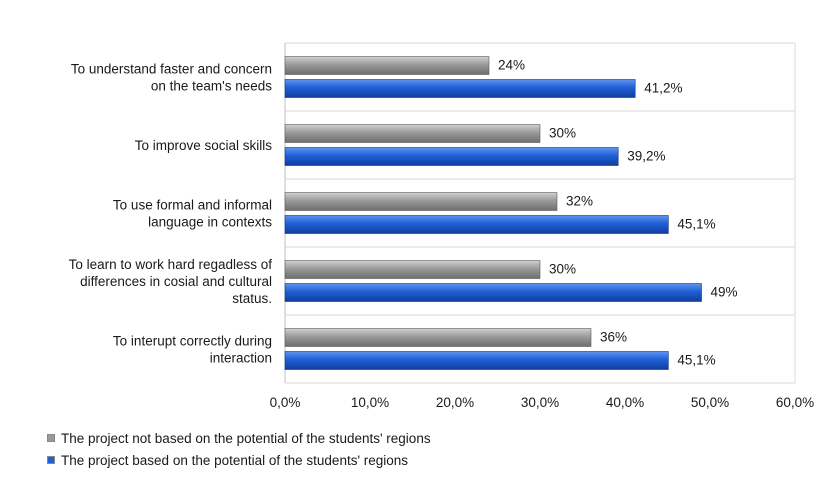 This screenshot has height=477, width=818. Describe the element at coordinates (192, 350) in the screenshot. I see `category-label: To interupt correctly during interaction` at that location.